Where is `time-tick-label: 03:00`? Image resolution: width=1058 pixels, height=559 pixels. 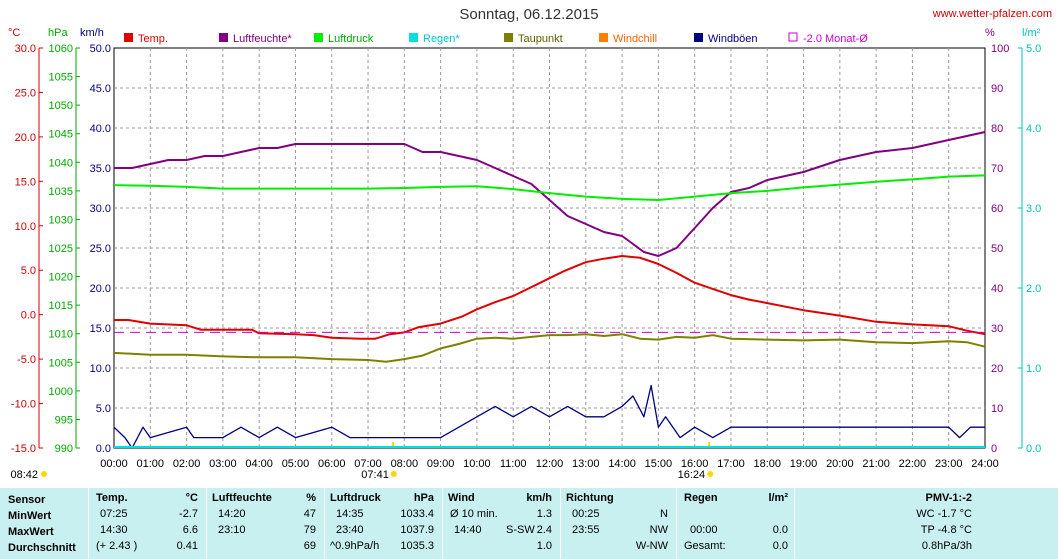 time-tick-label: 03:00 is located at coordinates (223, 464).